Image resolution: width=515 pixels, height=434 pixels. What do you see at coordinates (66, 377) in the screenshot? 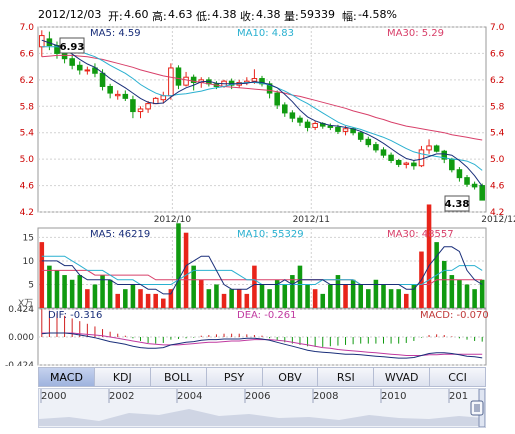
I see `tab-macd: MACD` at bounding box center [66, 377].